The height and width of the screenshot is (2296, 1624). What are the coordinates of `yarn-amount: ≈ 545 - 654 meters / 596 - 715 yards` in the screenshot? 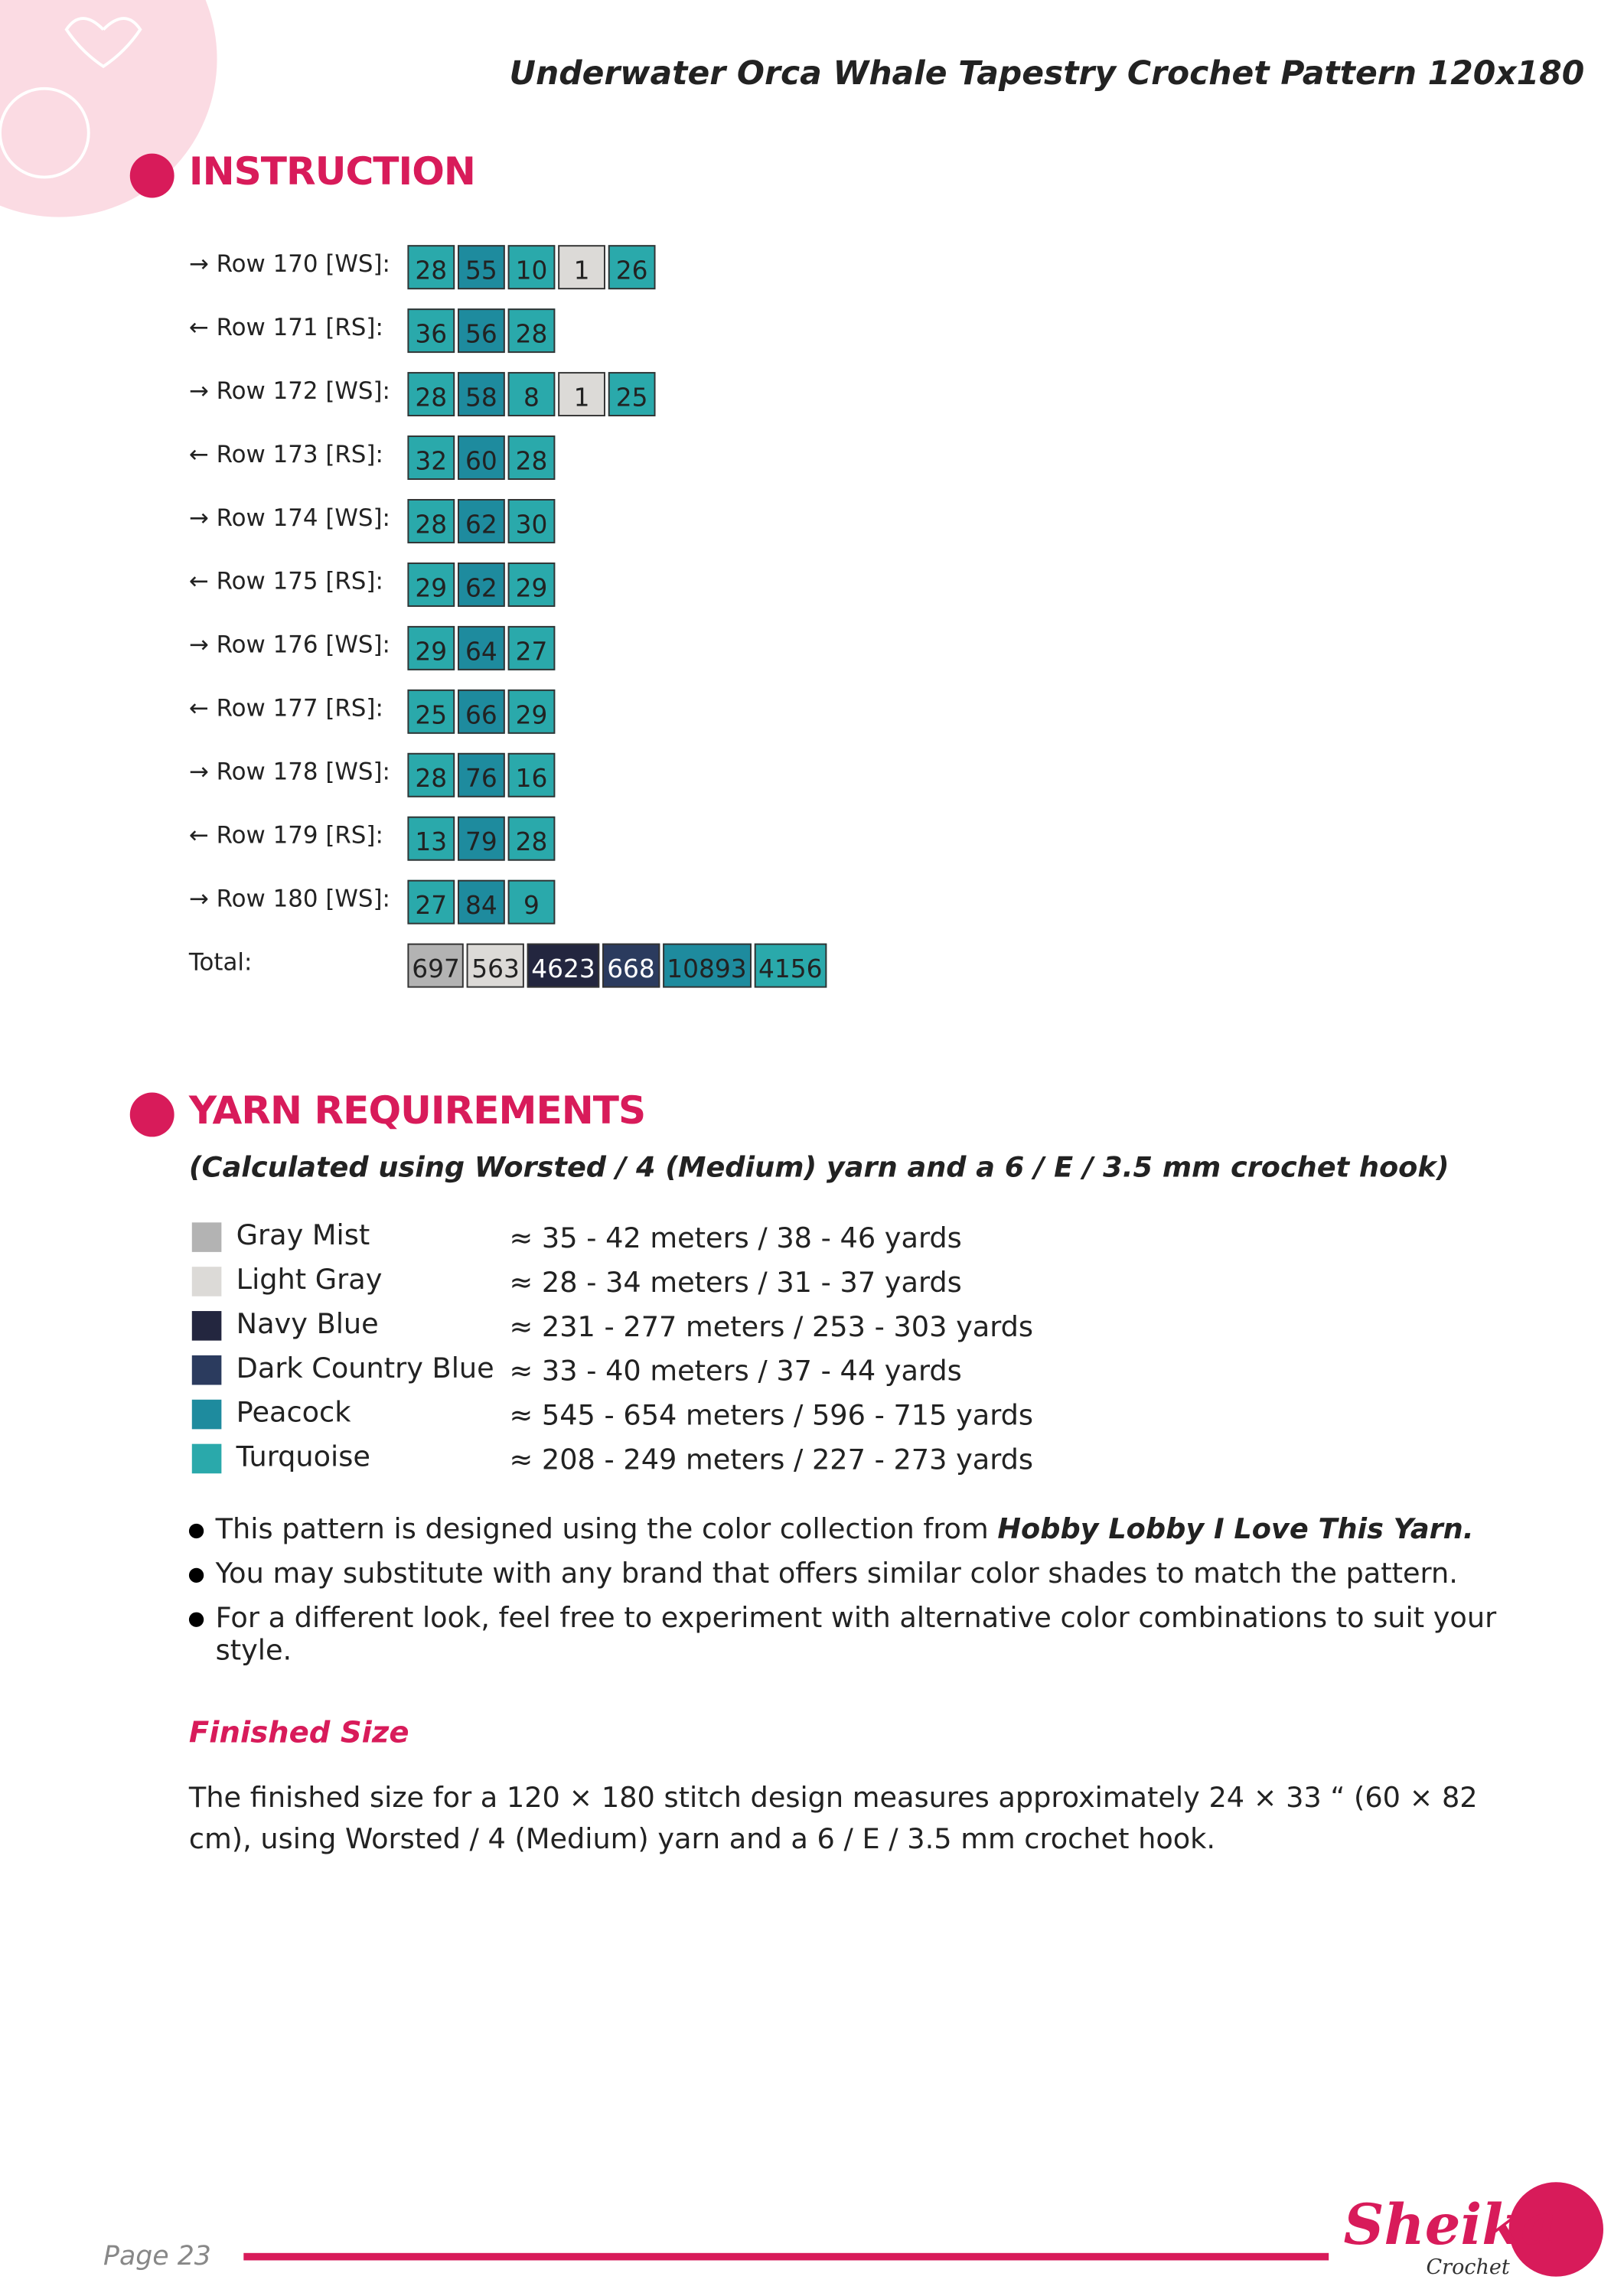 It's located at (772, 1416).